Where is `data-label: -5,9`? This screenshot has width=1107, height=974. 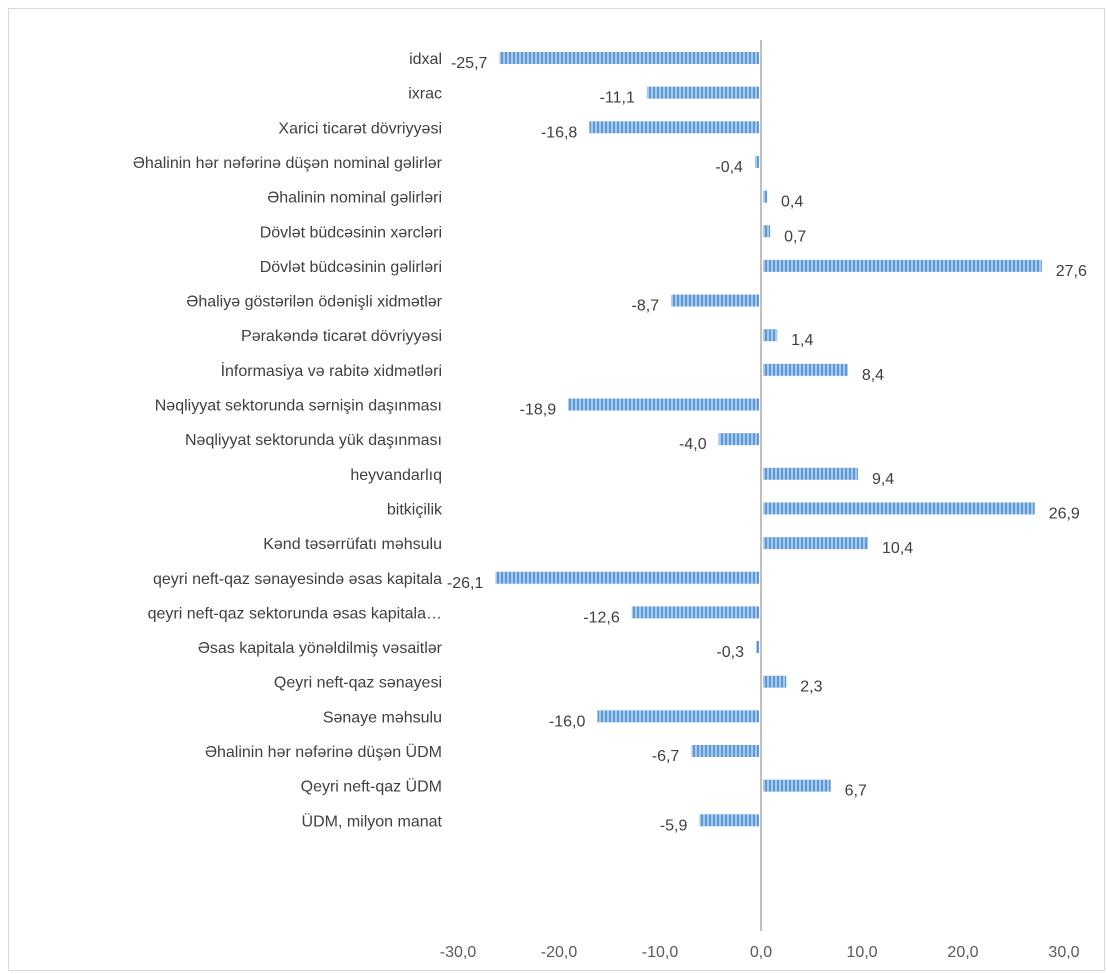
data-label: -5,9 is located at coordinates (674, 825).